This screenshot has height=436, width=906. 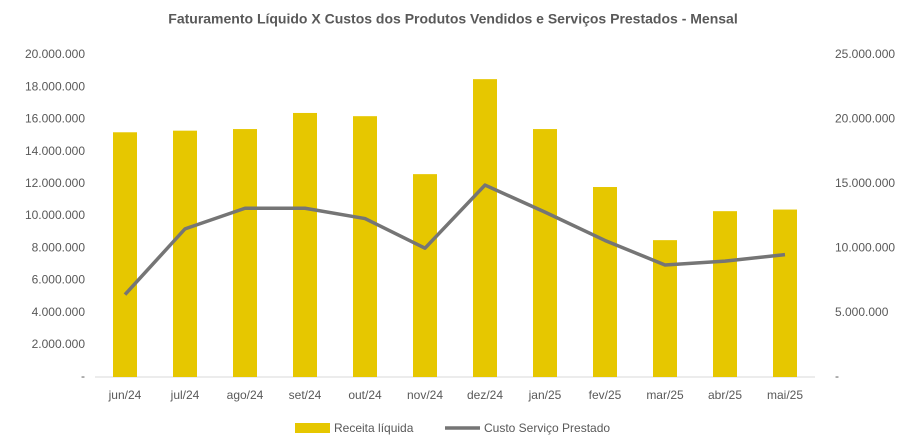 What do you see at coordinates (59, 344) in the screenshot?
I see `y-tick-label: 2.000.000` at bounding box center [59, 344].